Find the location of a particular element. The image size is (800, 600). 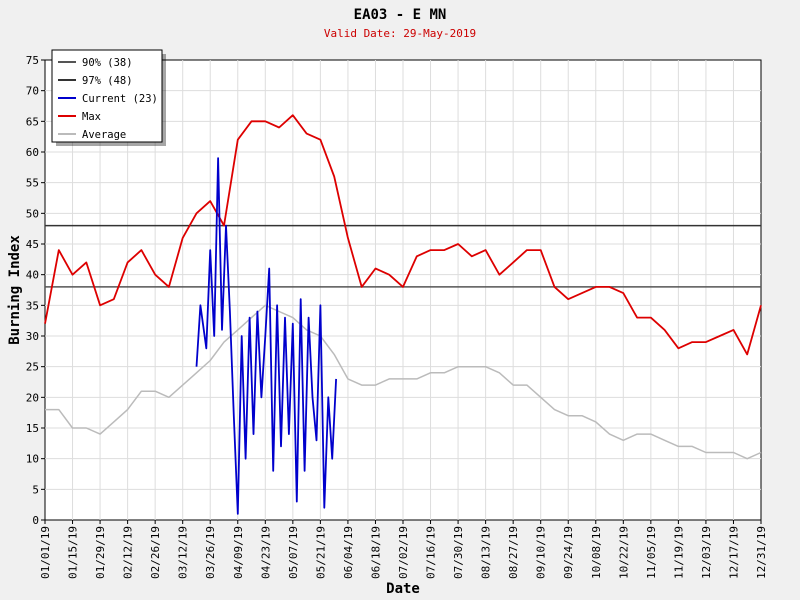

legend-label-average: Average is located at coordinates (104, 135).